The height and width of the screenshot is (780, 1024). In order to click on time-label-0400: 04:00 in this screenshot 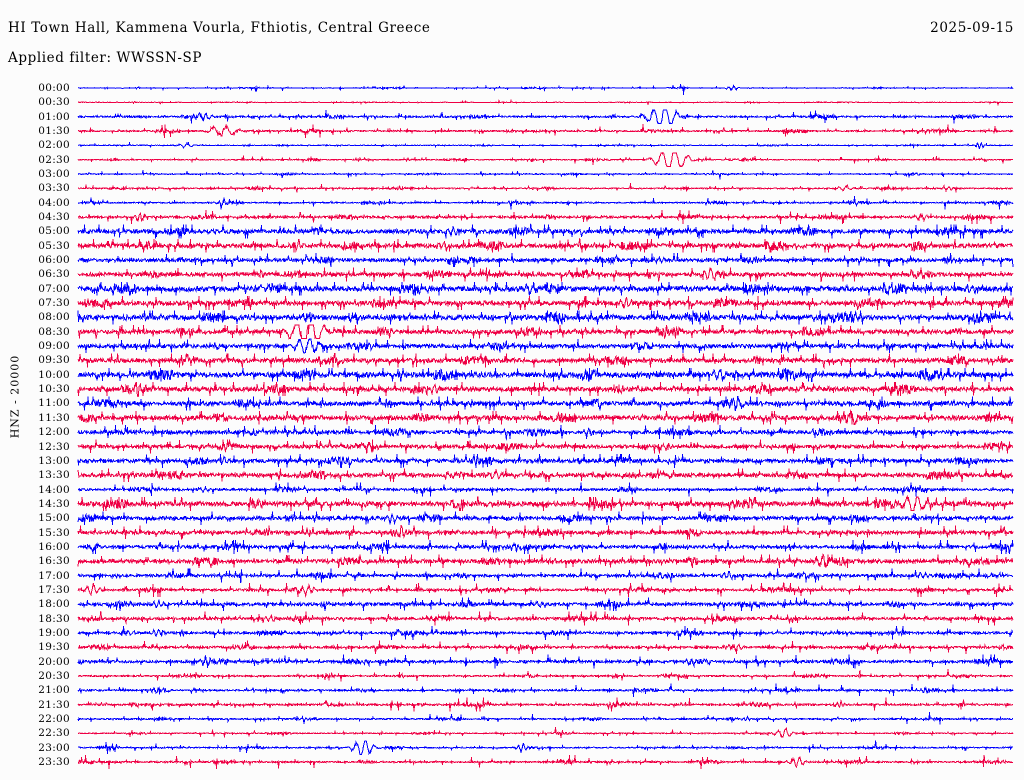, I will do `click(54, 202)`.